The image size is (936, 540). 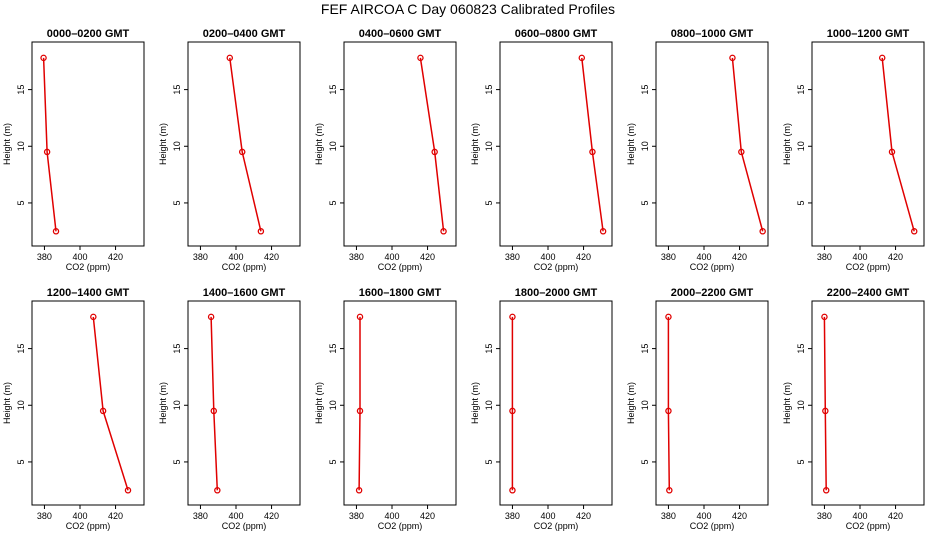 I want to click on panel-title: 0000–0200 GMT, so click(x=88, y=34).